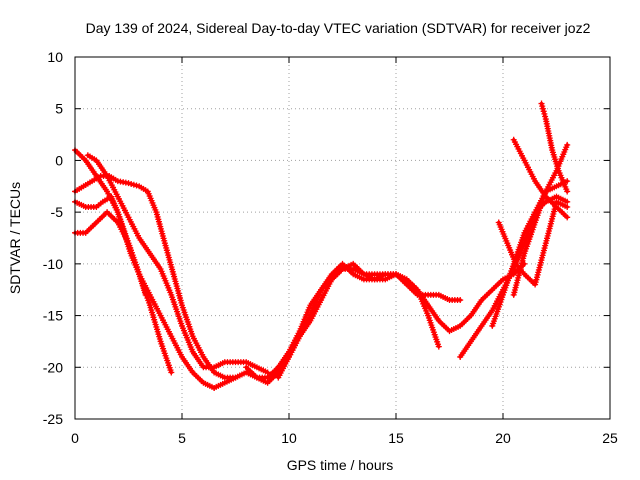 The height and width of the screenshot is (480, 640). What do you see at coordinates (57, 212) in the screenshot?
I see `y-tick-label: -5` at bounding box center [57, 212].